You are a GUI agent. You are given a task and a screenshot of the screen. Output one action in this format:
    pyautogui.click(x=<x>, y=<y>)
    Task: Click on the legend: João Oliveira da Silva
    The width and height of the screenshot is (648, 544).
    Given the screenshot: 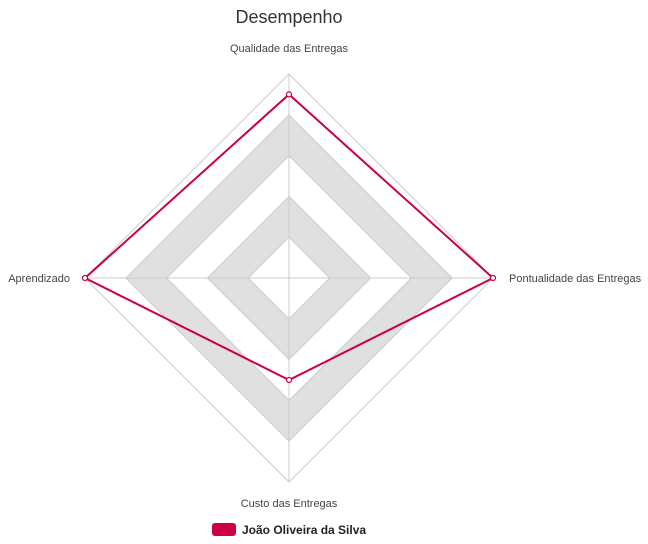 What is the action you would take?
    pyautogui.click(x=289, y=530)
    